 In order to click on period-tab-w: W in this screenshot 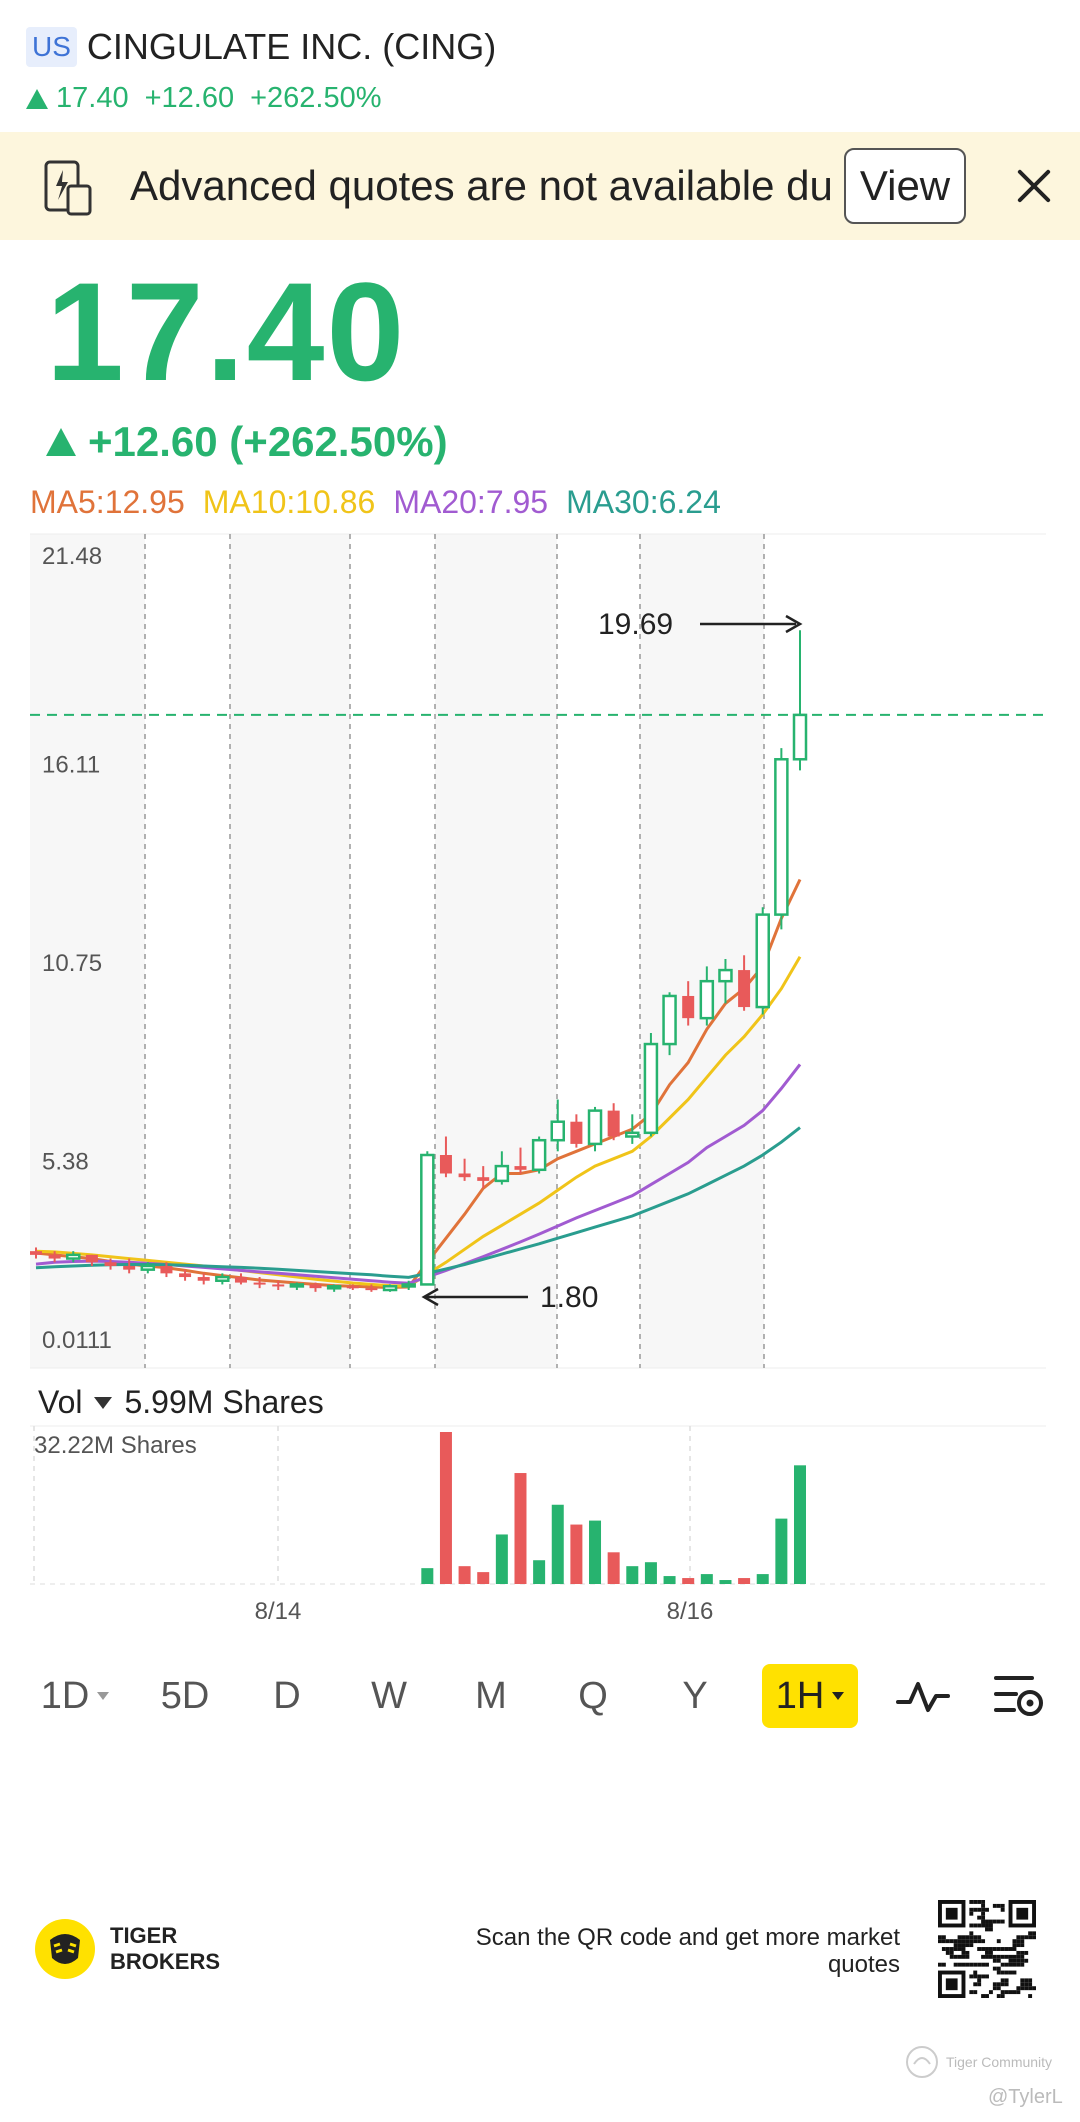, I will do `click(389, 1696)`.